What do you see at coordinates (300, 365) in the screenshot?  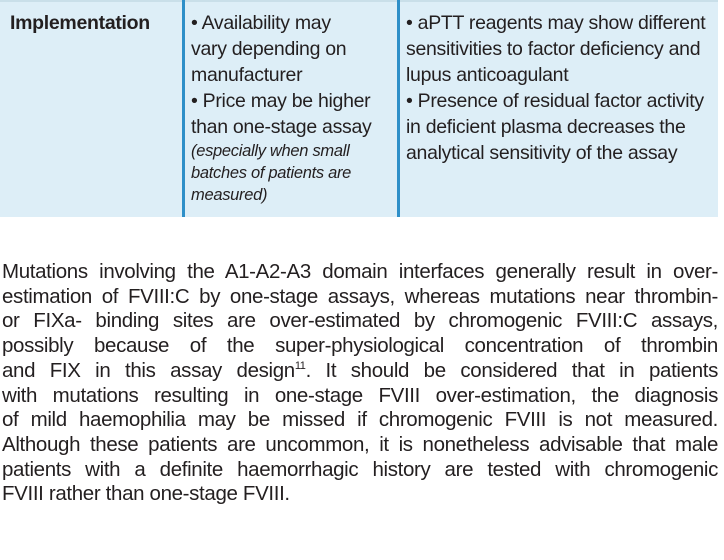 I see `reference-superscript: 11` at bounding box center [300, 365].